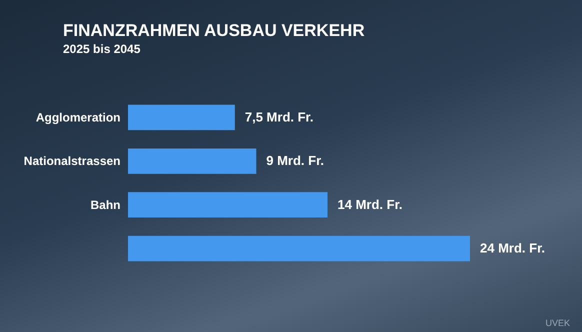  What do you see at coordinates (72, 161) in the screenshot?
I see `y-tick-label: Nationalstrassen` at bounding box center [72, 161].